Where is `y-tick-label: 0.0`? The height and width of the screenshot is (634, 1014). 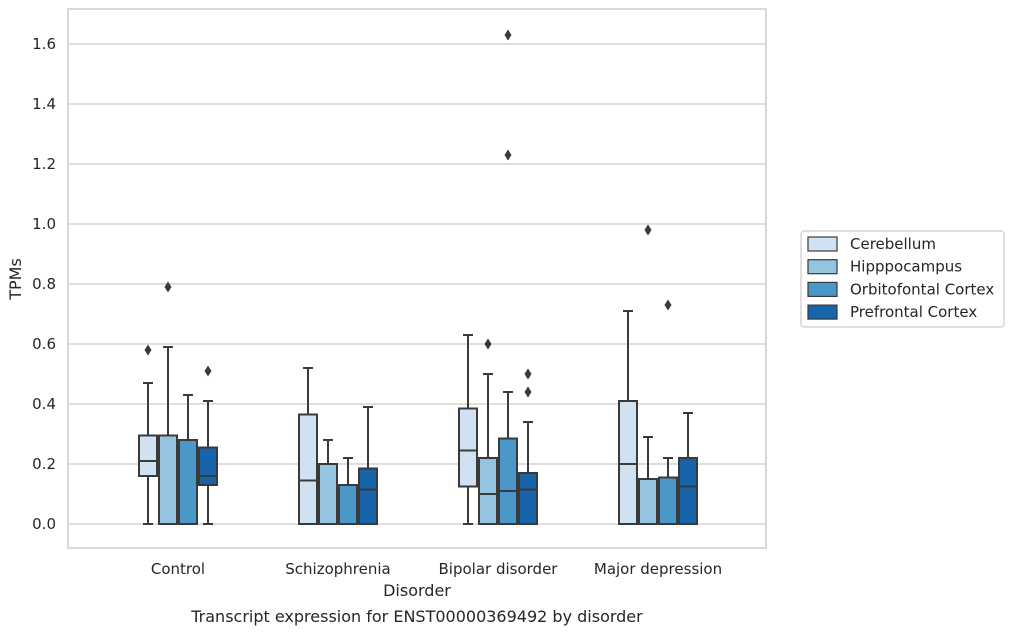 y-tick-label: 0.0 is located at coordinates (44, 524).